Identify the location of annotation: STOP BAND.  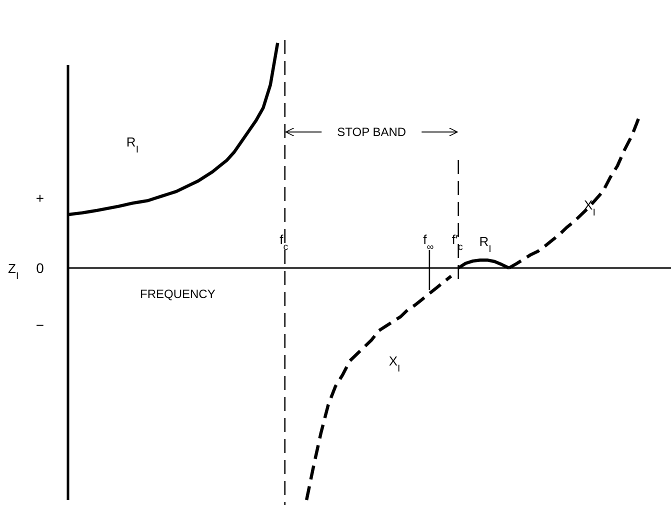
(371, 132).